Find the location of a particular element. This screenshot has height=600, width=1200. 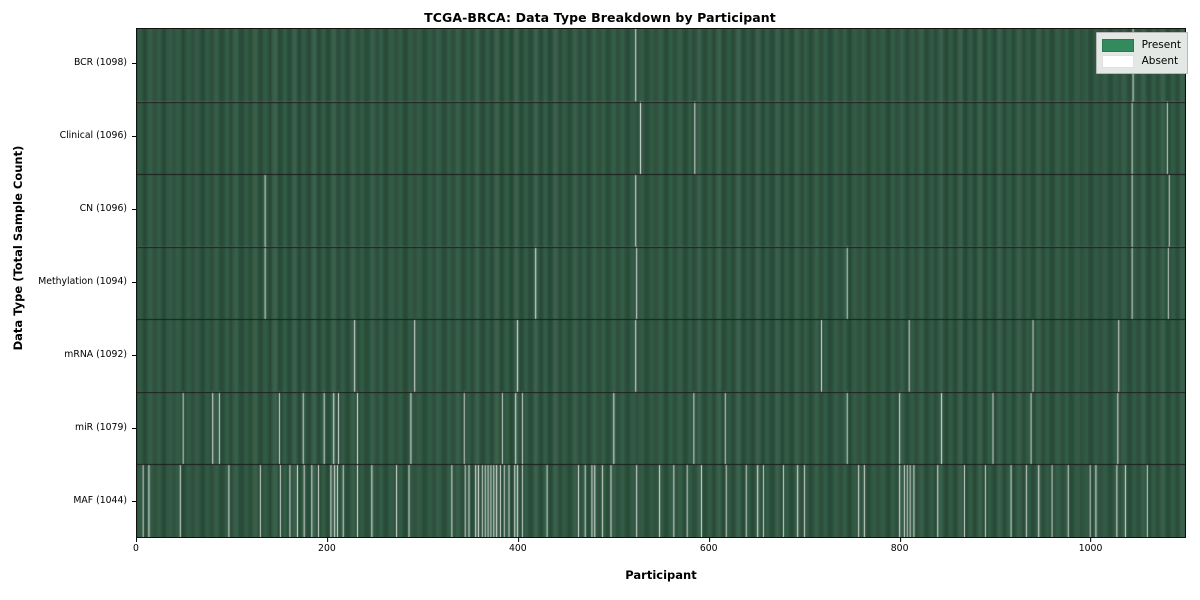

x-tick-label: 0 is located at coordinates (136, 548).